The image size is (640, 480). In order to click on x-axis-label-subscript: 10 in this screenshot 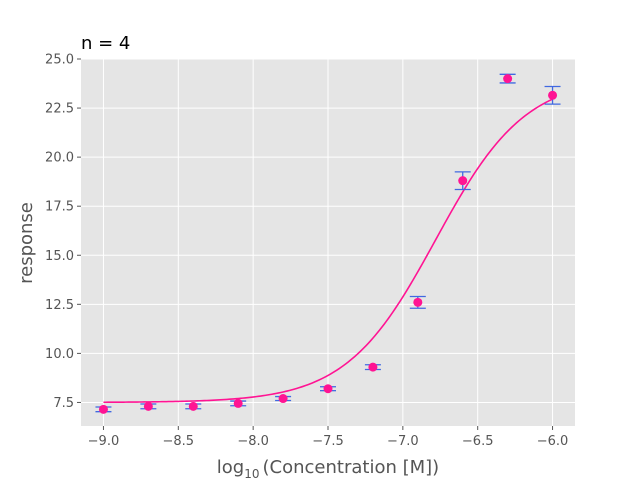, I will do `click(251, 473)`.